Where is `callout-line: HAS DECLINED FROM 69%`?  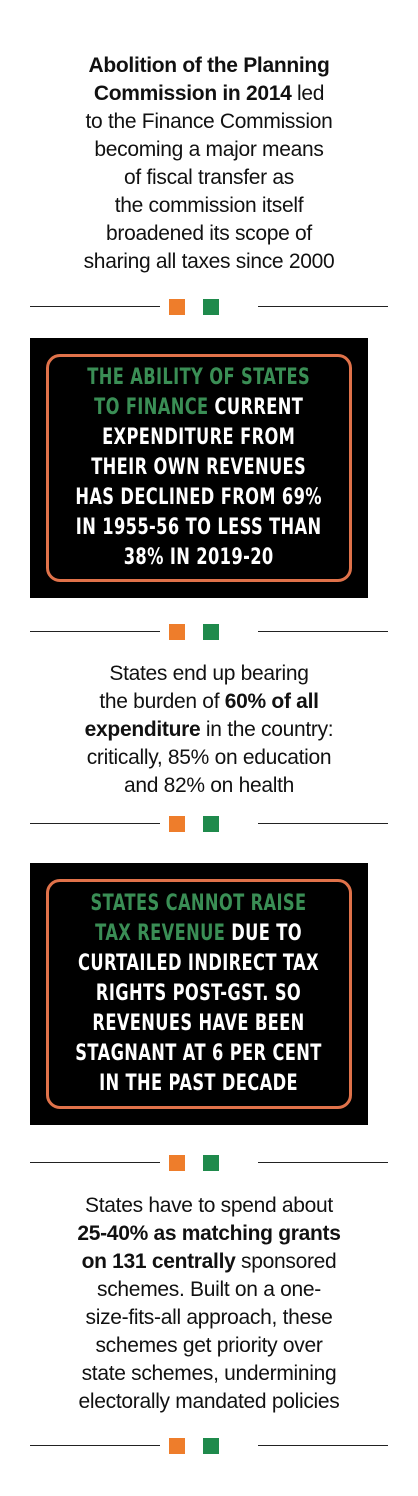 callout-line: HAS DECLINED FROM 69% is located at coordinates (199, 497).